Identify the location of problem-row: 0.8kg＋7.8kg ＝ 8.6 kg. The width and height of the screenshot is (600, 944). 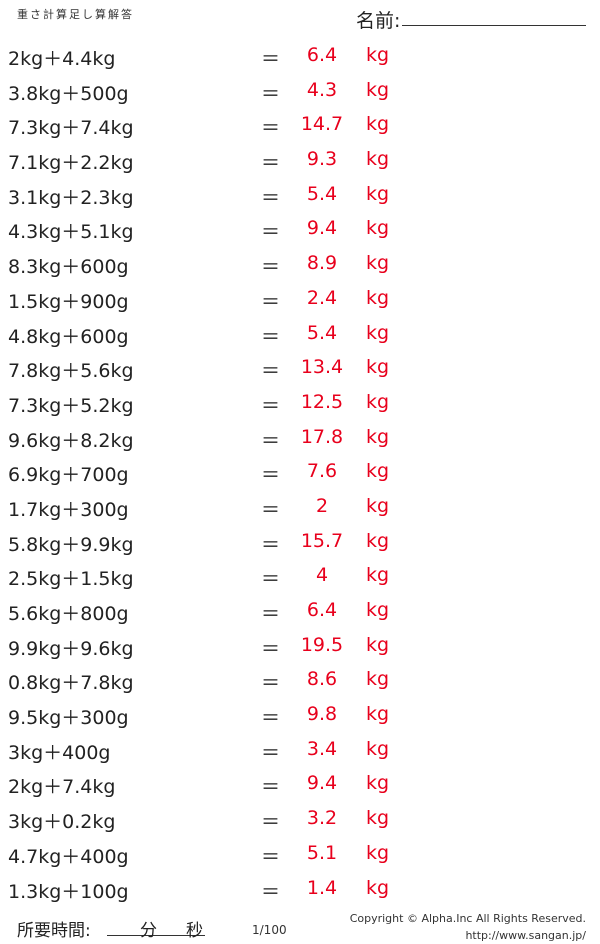
(300, 681).